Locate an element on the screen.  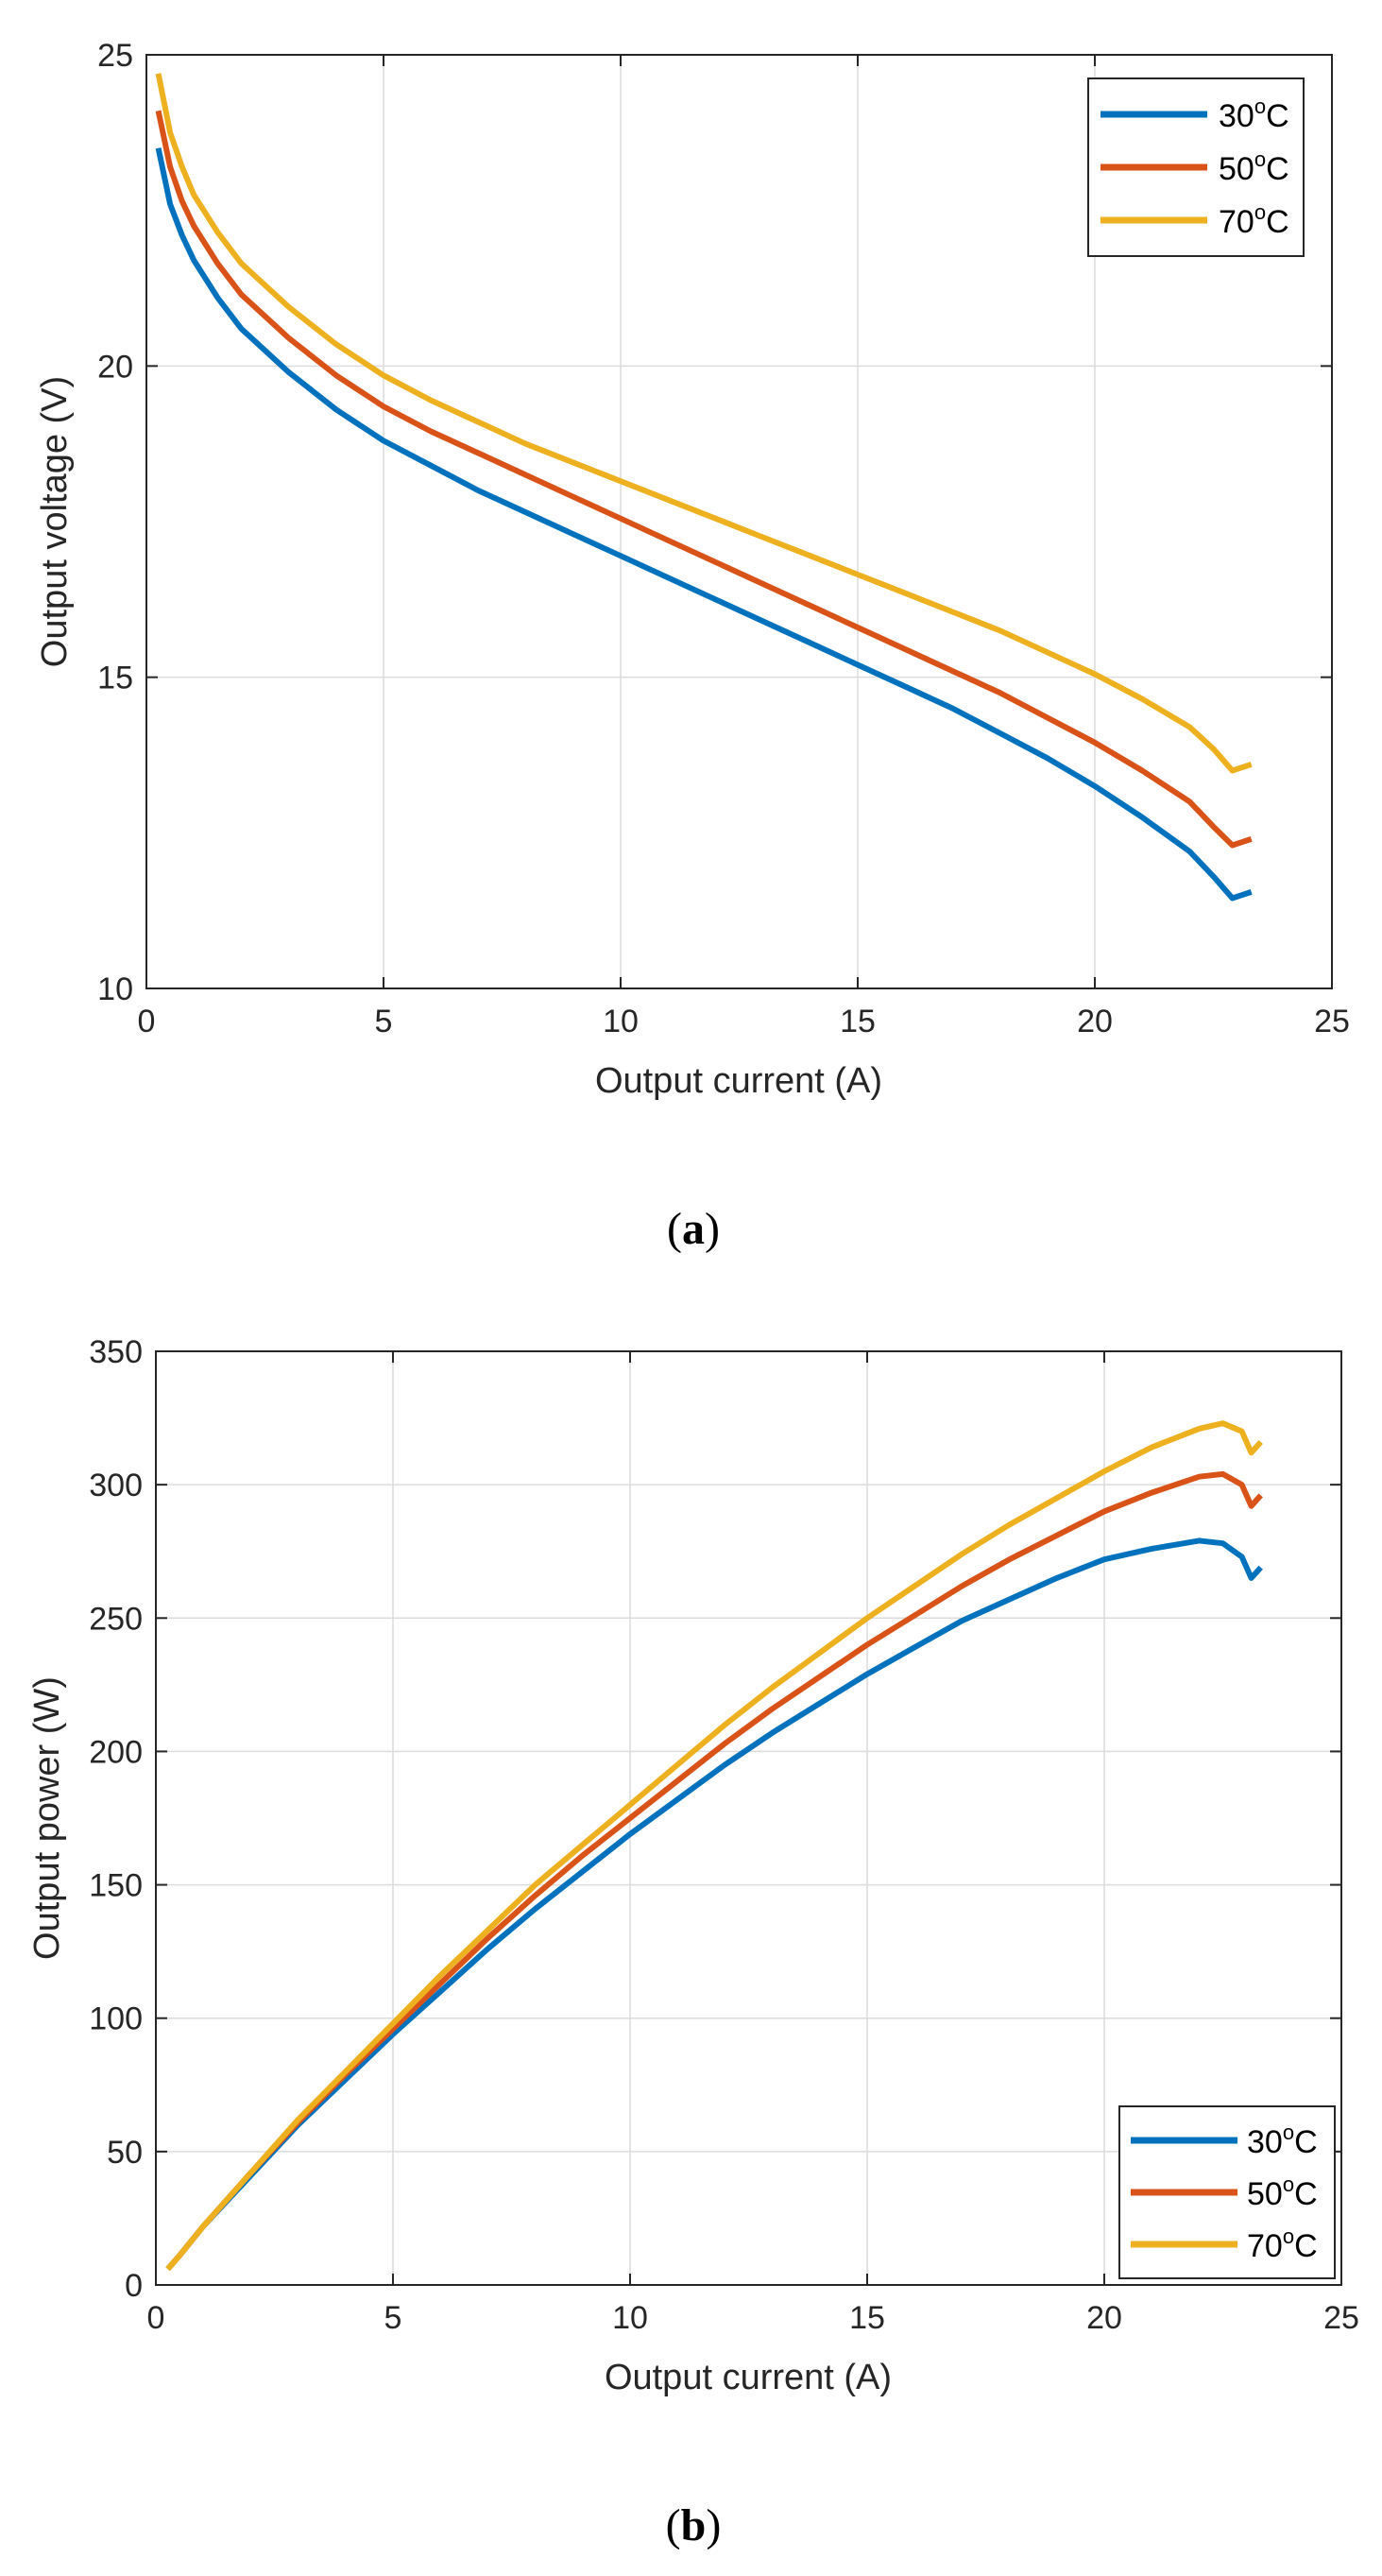
x-tick-label-a-0: 0 is located at coordinates (147, 1021).